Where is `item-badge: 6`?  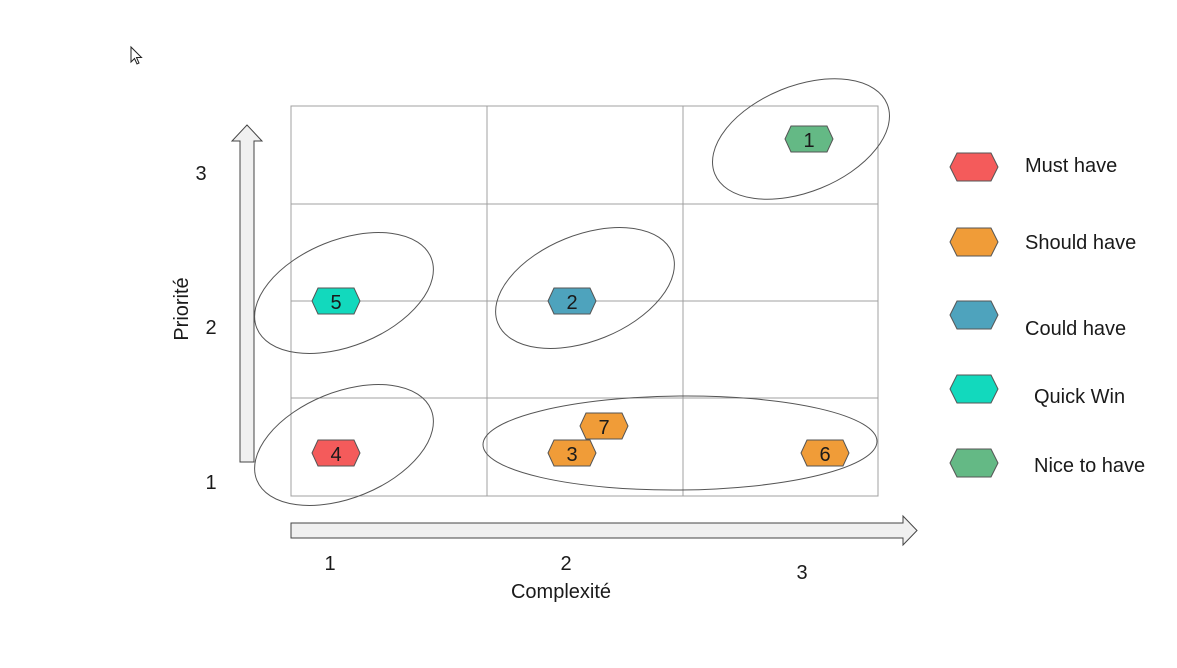 item-badge: 6 is located at coordinates (825, 453).